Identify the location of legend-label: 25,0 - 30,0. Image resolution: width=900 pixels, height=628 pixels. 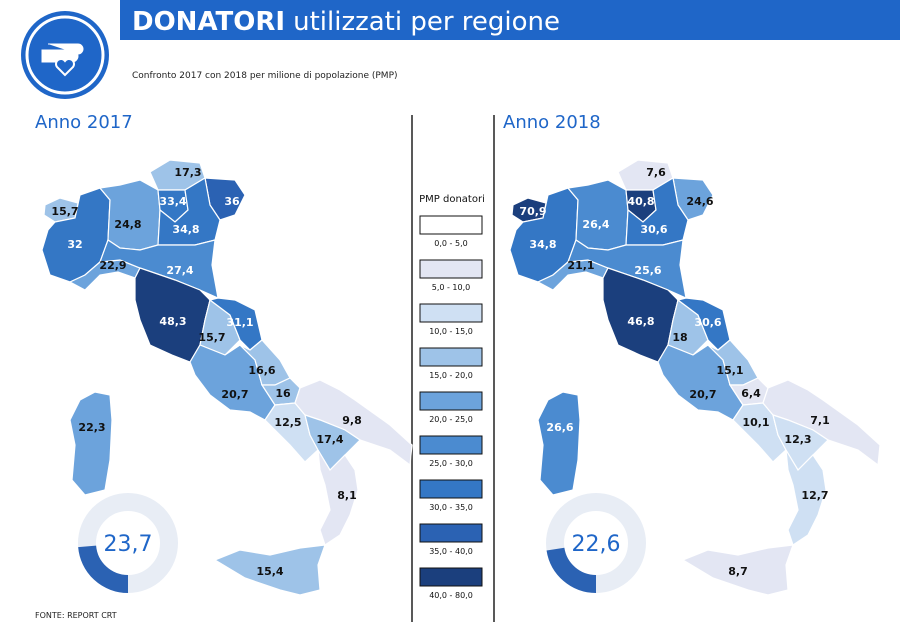
(451, 463).